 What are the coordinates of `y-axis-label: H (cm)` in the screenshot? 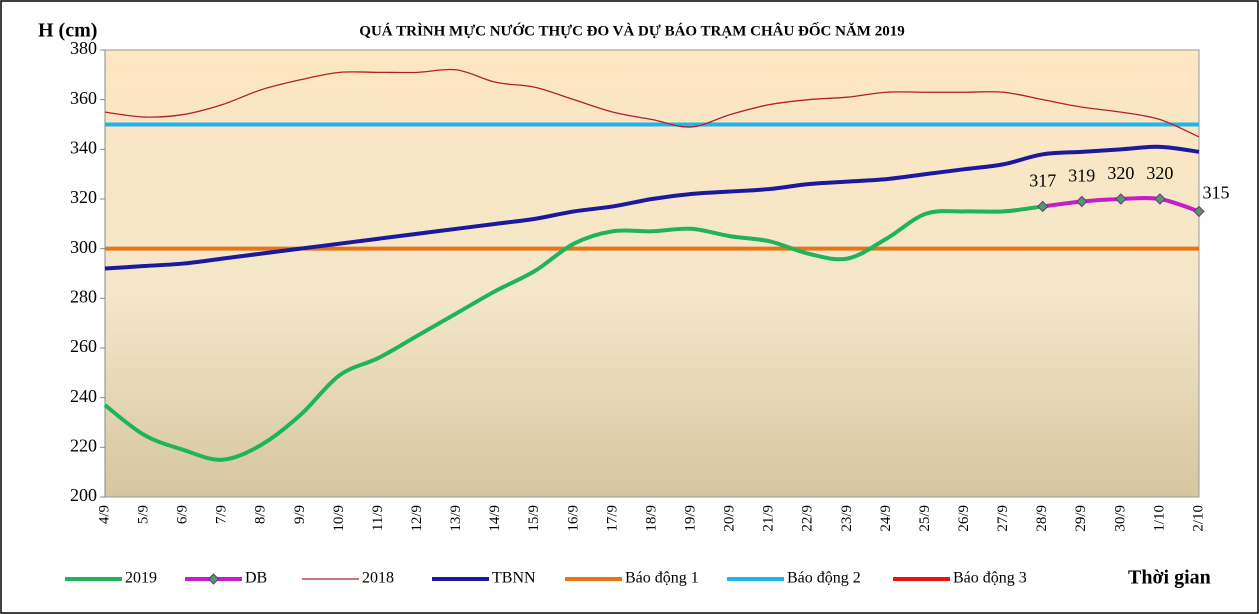 It's located at (67, 31).